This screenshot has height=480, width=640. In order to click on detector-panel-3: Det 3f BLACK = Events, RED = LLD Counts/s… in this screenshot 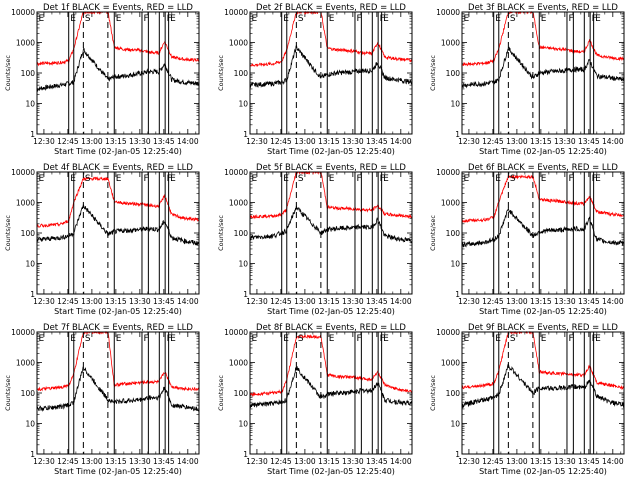, I will do `click(527, 79)`.